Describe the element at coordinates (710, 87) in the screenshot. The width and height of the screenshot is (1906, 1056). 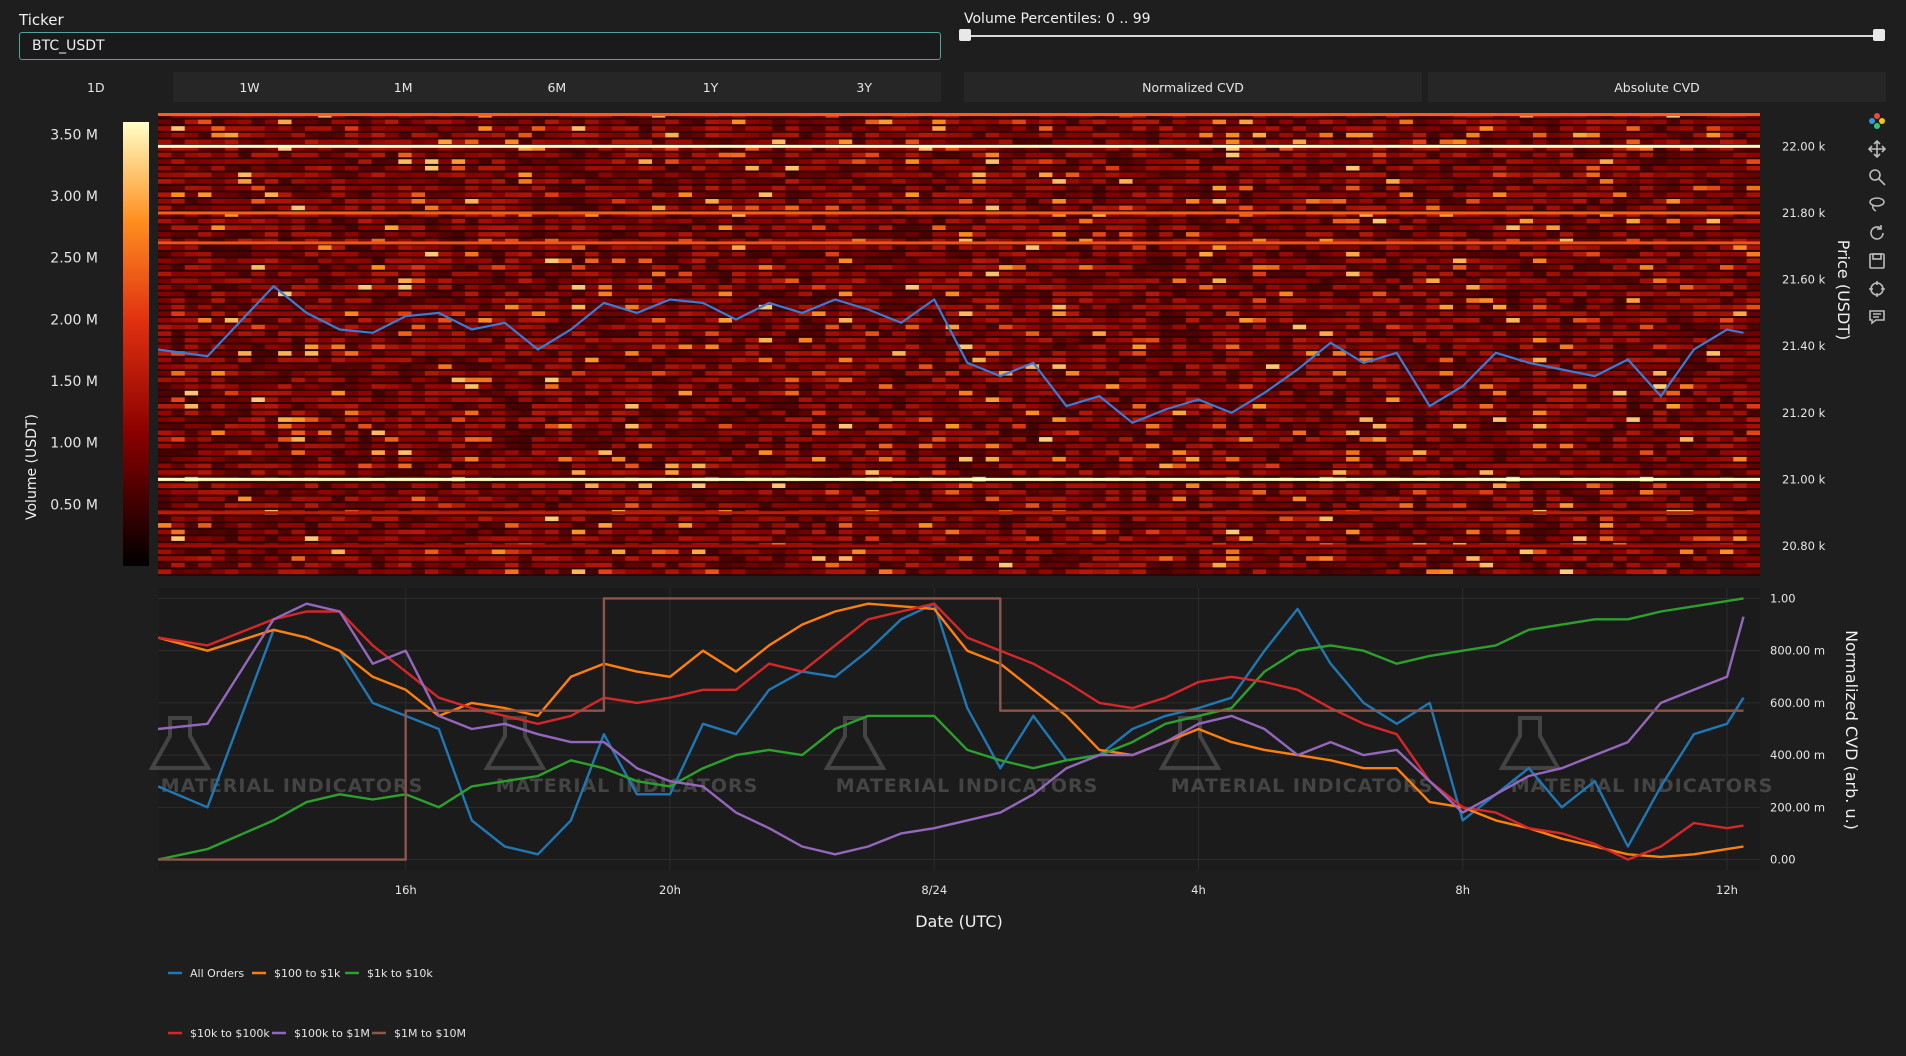
I see `tab-1y: 1Y` at that location.